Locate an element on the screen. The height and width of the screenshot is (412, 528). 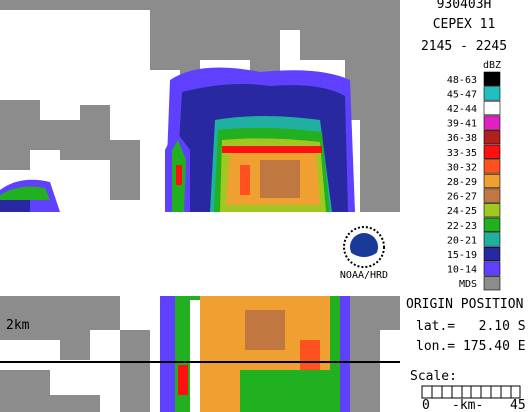
echo-green is located at coordinates (25, 193).